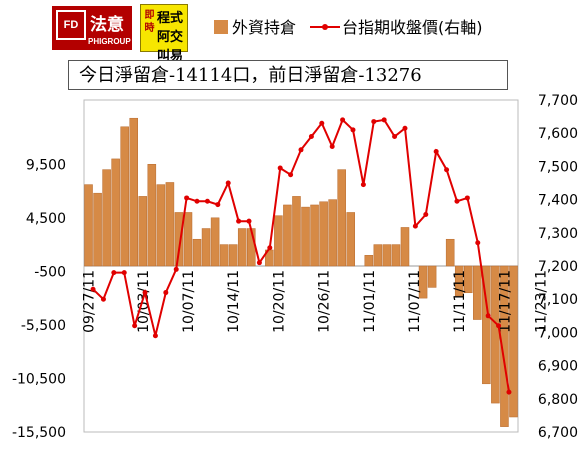 Image resolution: width=584 pixels, height=451 pixels. I want to click on right-tick-label: 7,600, so click(558, 134).